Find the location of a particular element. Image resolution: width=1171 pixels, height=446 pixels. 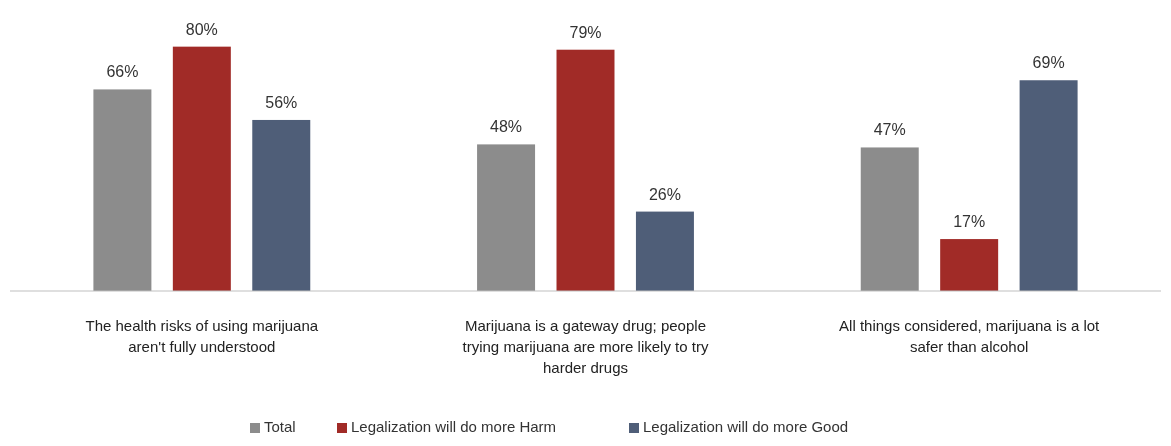

data-label: 48% is located at coordinates (506, 127).